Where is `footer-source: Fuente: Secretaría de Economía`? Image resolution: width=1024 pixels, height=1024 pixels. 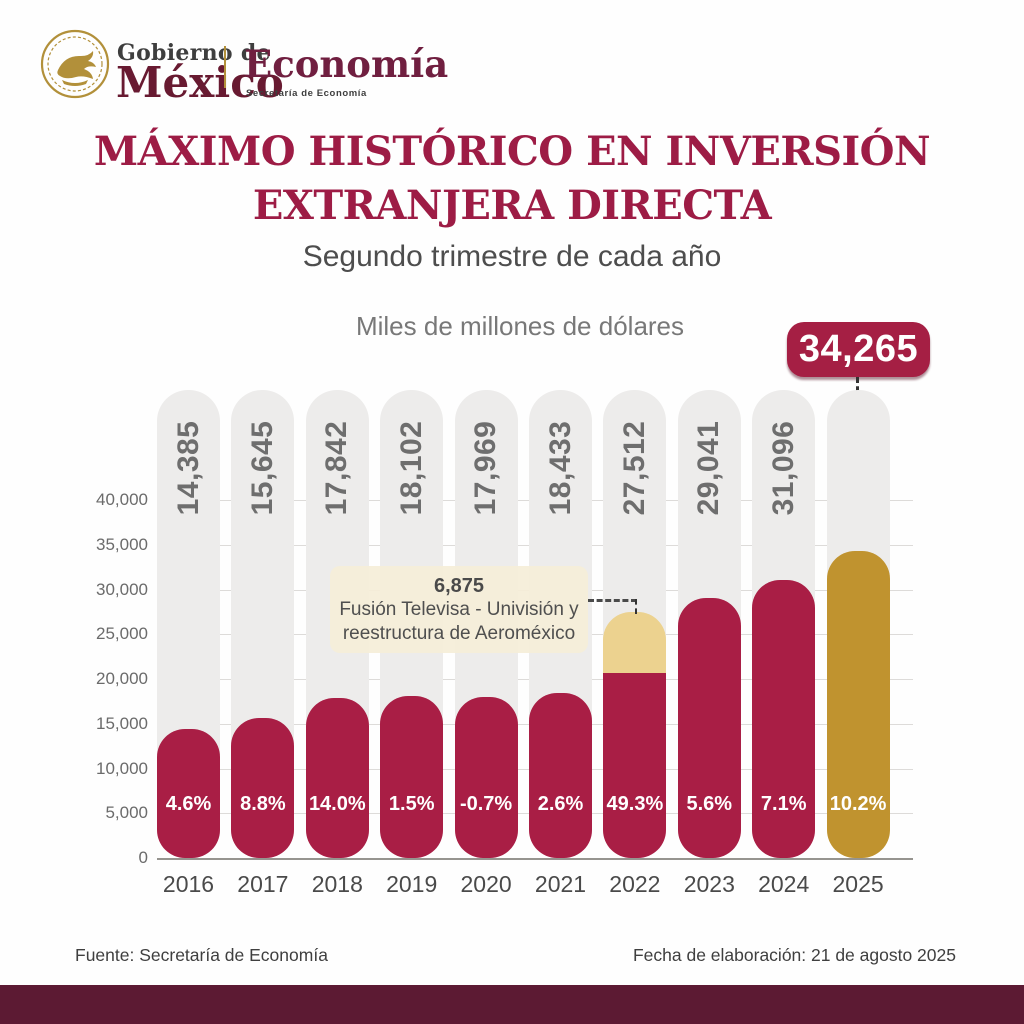
footer-source: Fuente: Secretaría de Economía is located at coordinates (201, 955).